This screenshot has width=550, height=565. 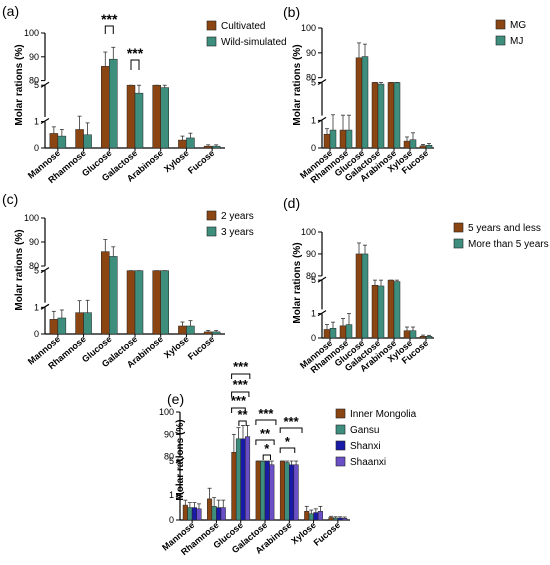 I want to click on panel-label: (b), so click(x=291, y=12).